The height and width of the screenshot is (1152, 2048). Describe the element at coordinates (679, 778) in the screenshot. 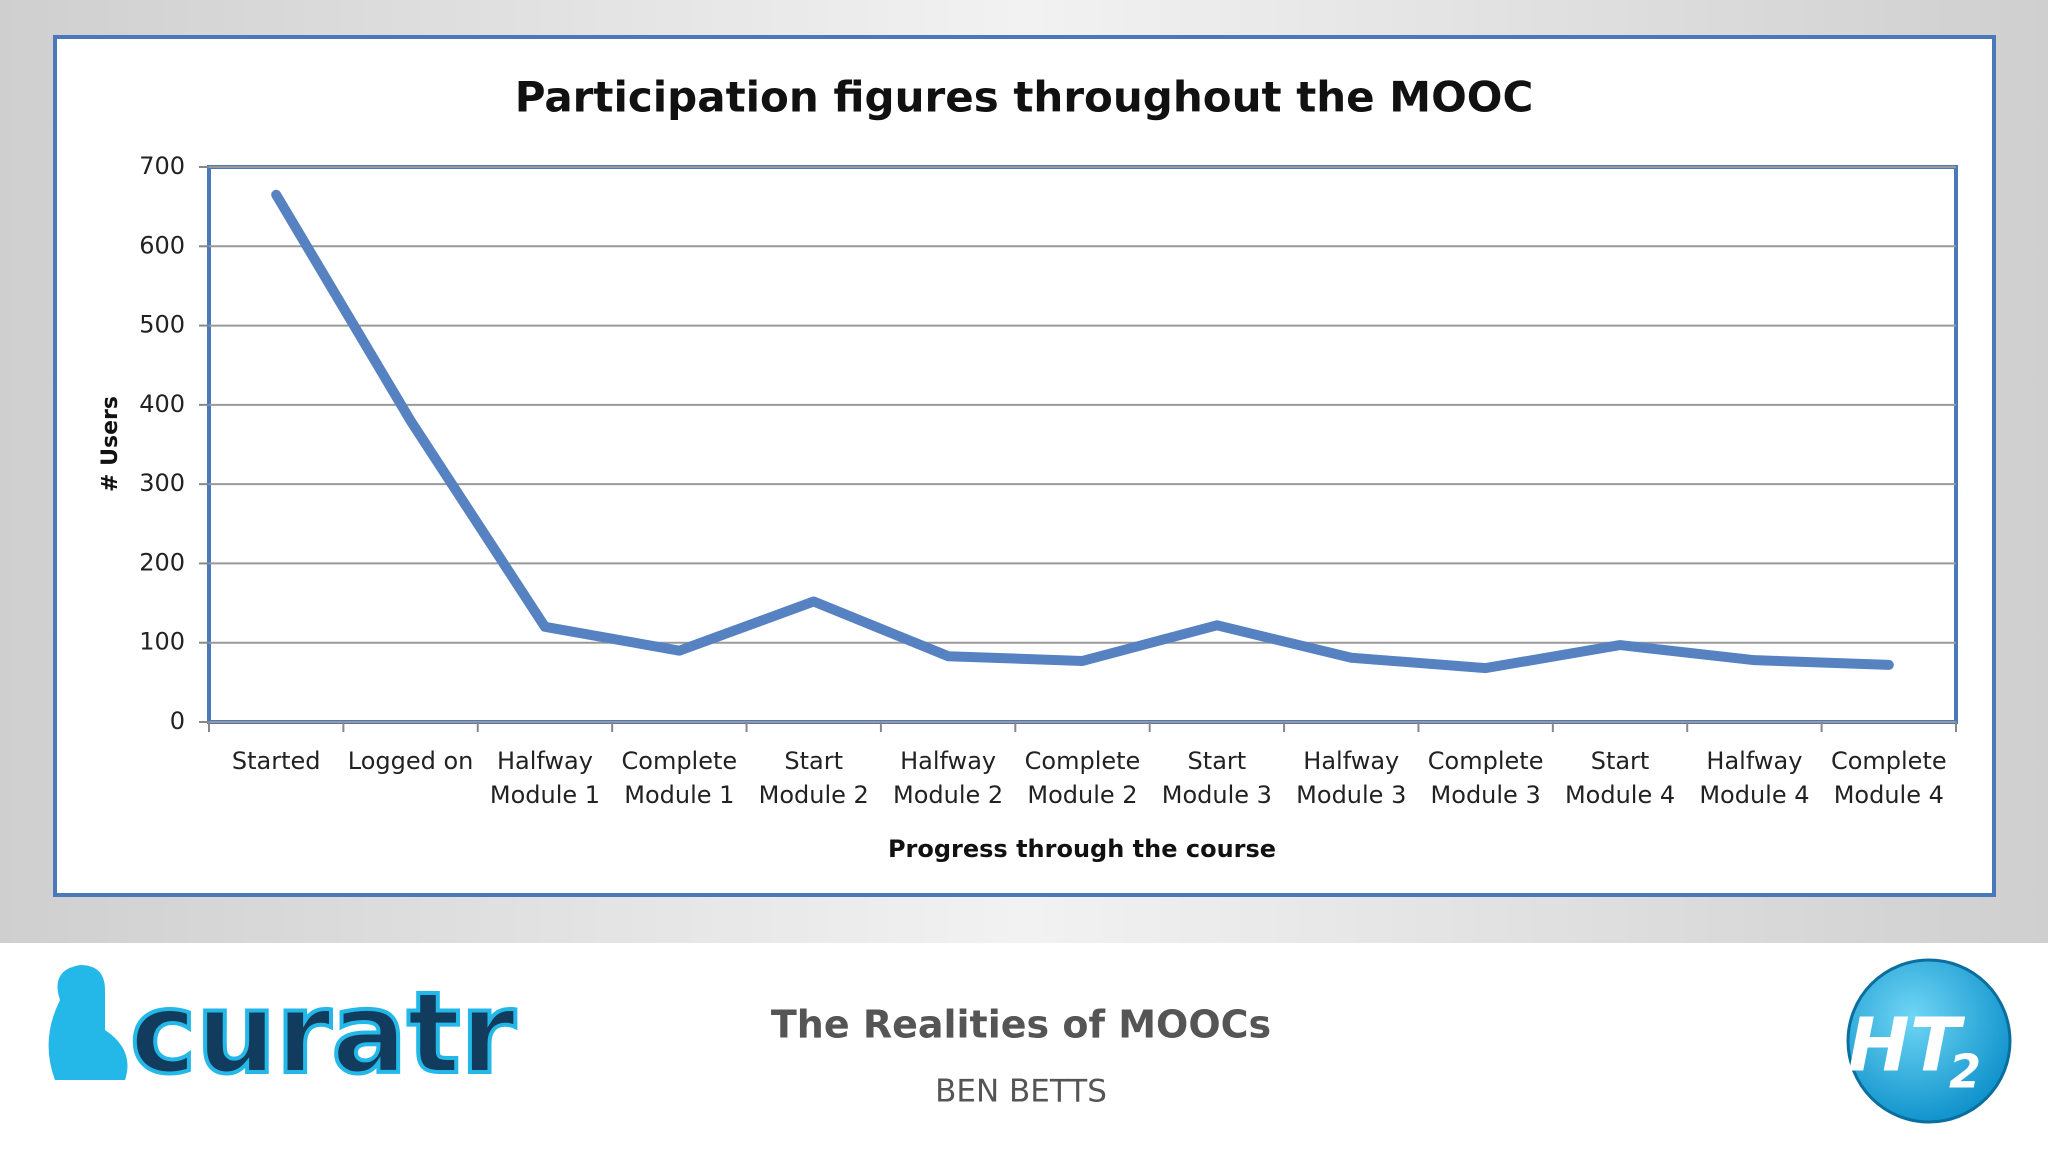

I see `x-tick-label: Complete Module 1` at that location.